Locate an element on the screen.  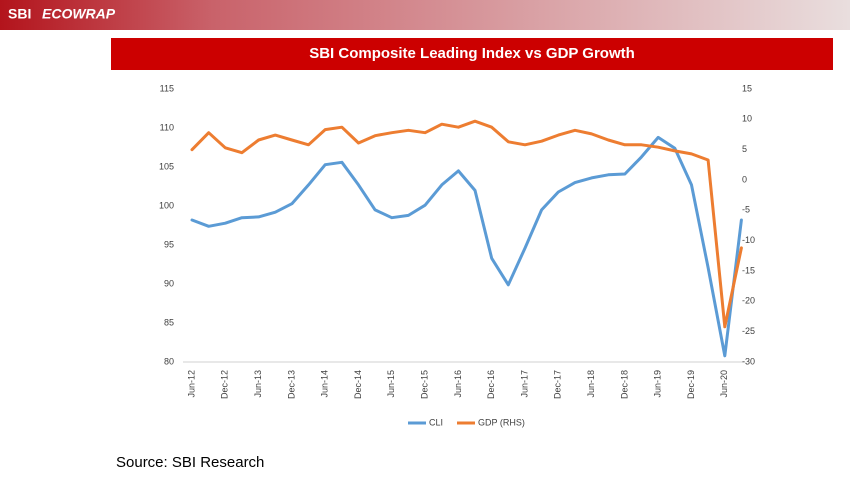
y2-tick-label: -25 is located at coordinates (748, 331).